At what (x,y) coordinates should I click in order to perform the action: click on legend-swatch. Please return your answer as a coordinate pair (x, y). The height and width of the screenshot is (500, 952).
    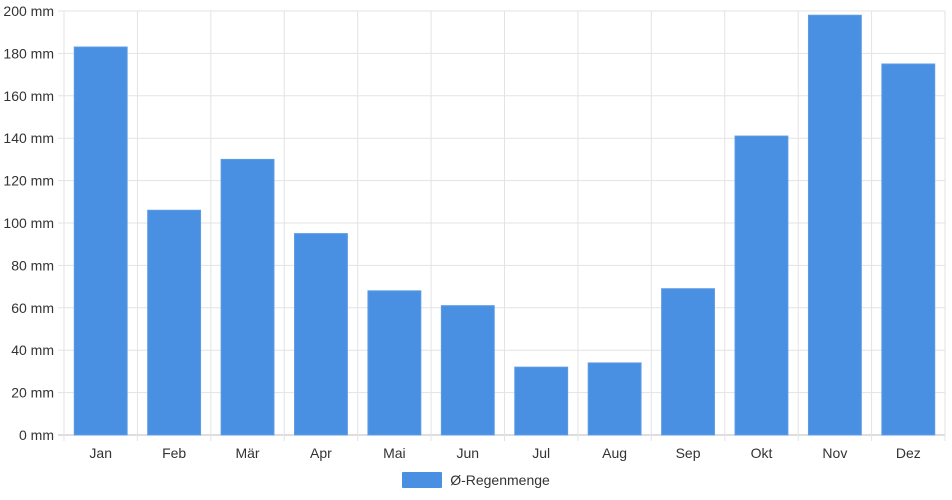
    Looking at the image, I should click on (422, 480).